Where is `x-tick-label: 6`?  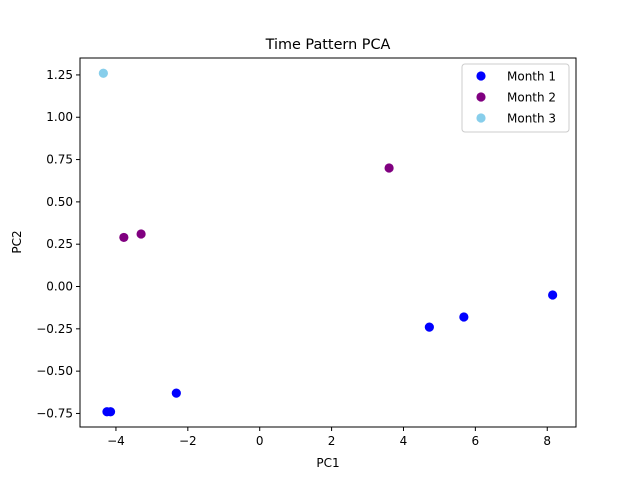
x-tick-label: 6 is located at coordinates (476, 441).